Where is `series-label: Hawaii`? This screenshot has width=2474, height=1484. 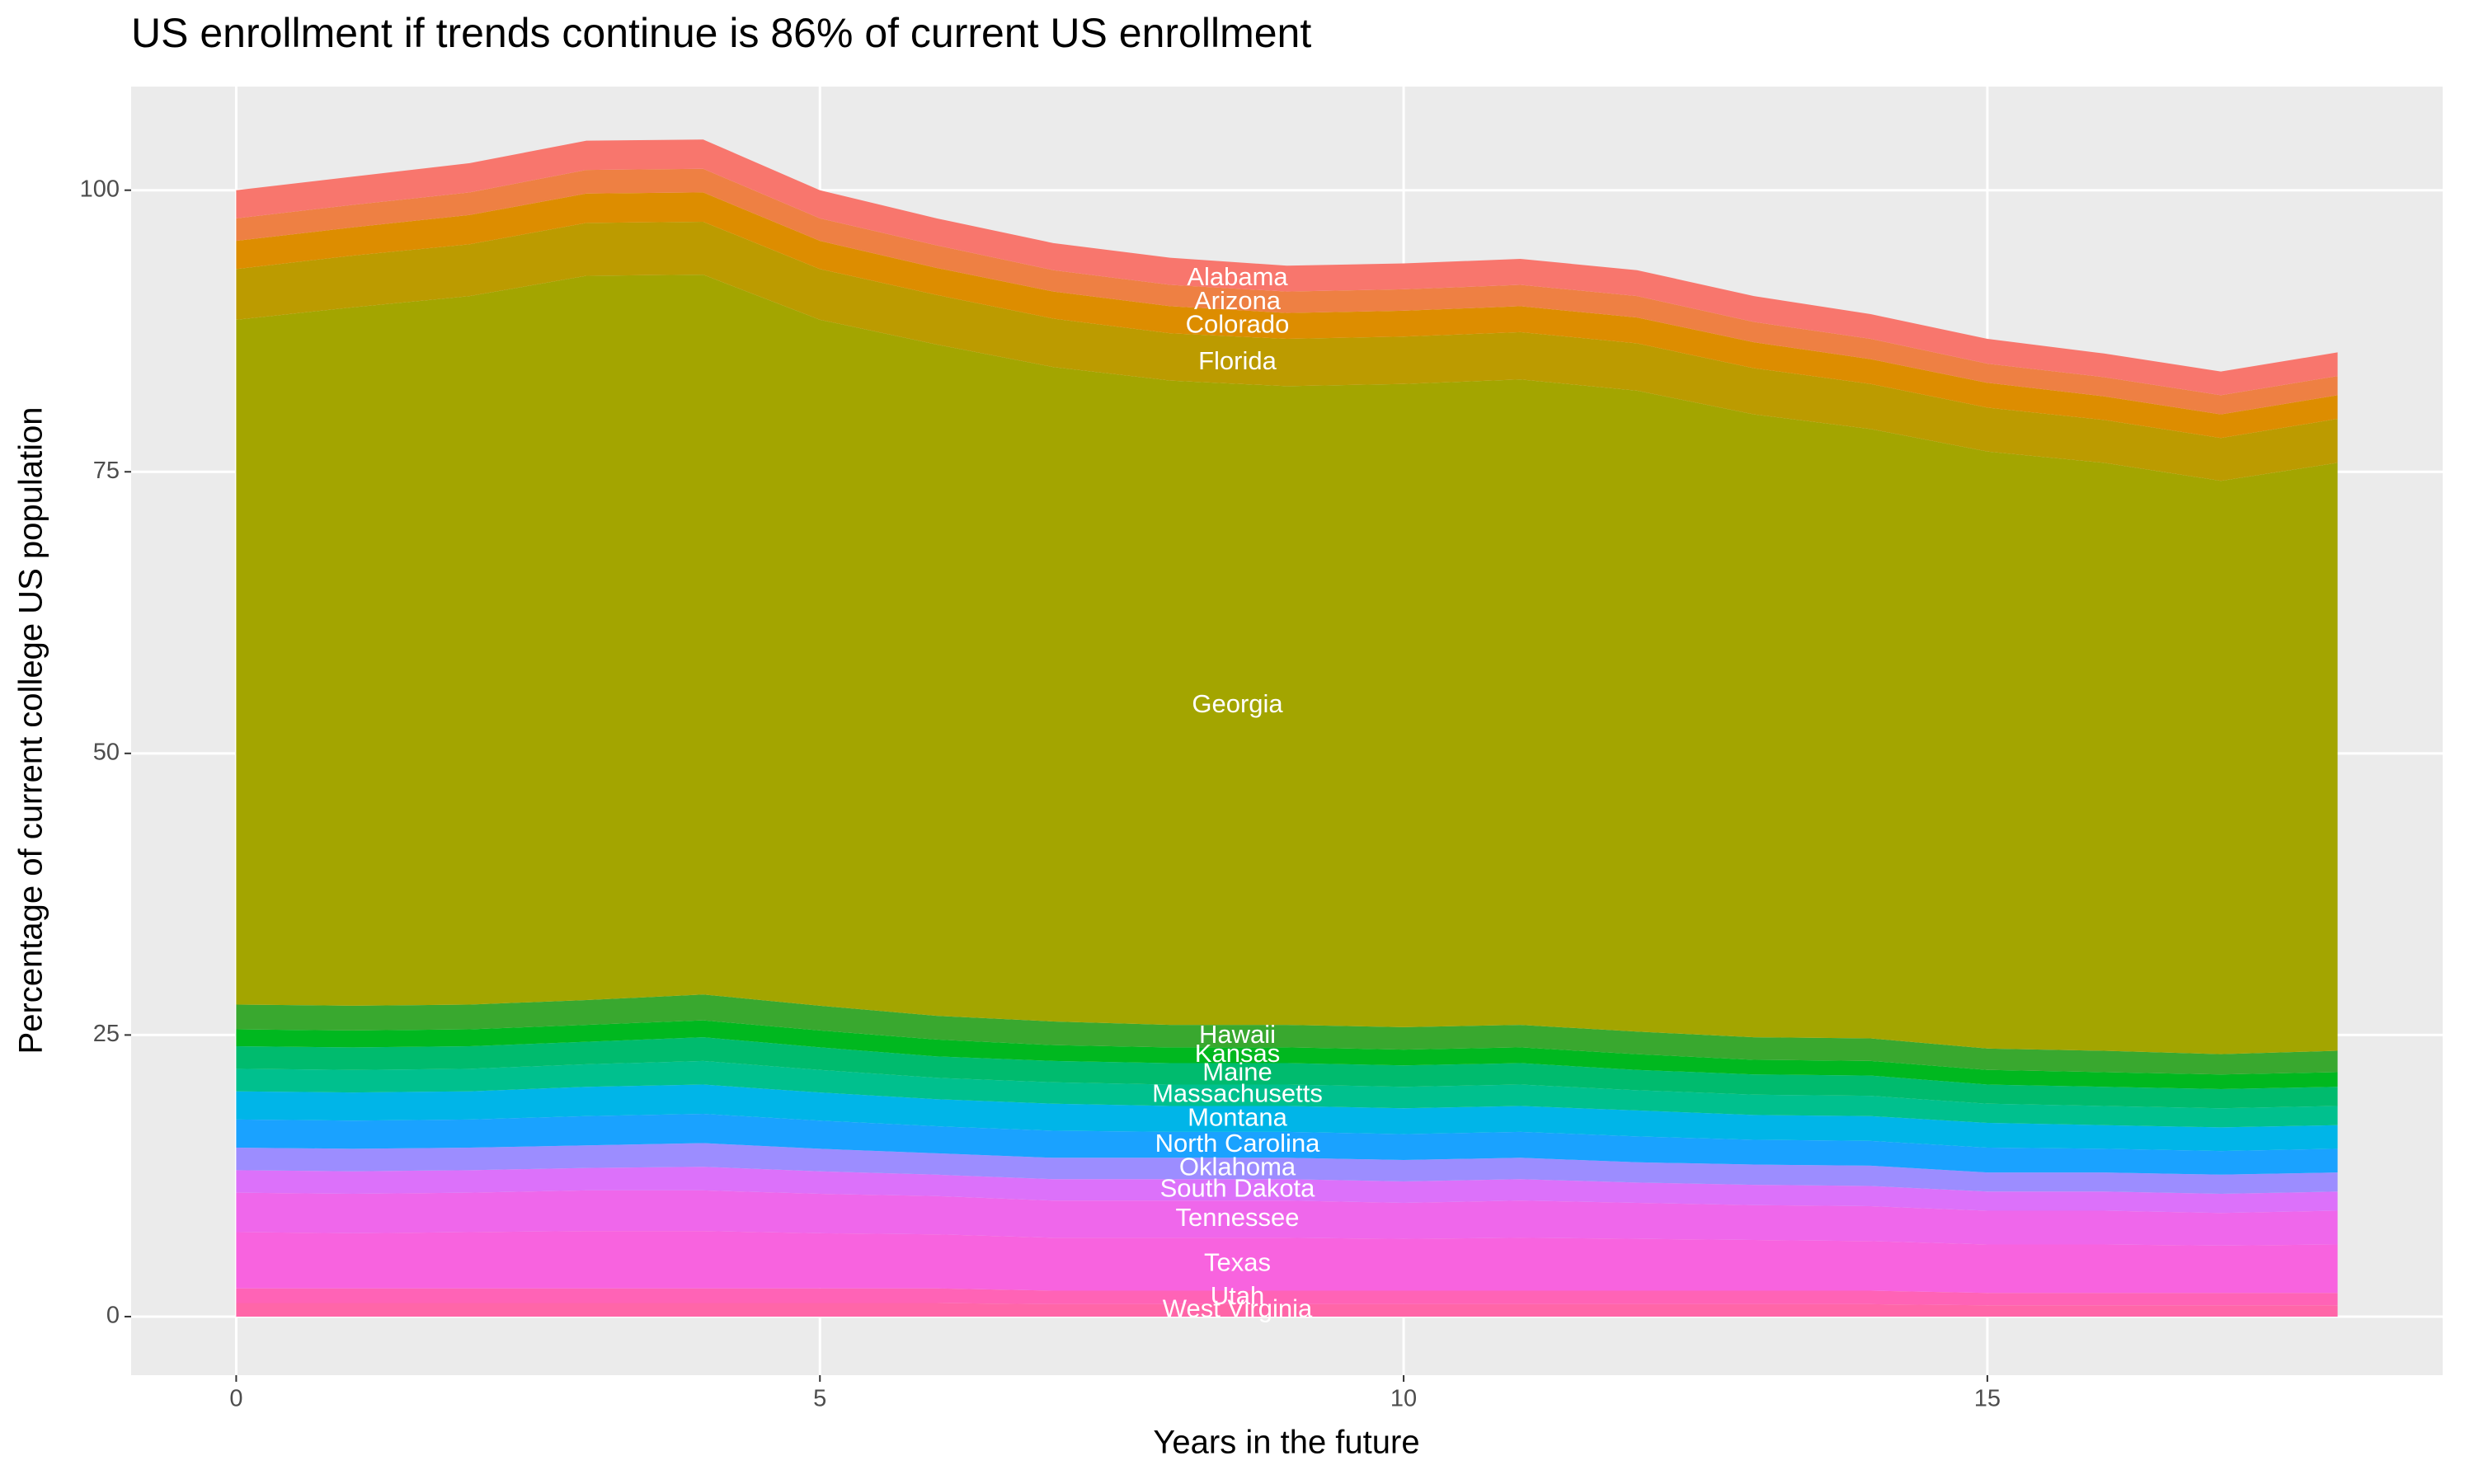 series-label: Hawaii is located at coordinates (1237, 1034).